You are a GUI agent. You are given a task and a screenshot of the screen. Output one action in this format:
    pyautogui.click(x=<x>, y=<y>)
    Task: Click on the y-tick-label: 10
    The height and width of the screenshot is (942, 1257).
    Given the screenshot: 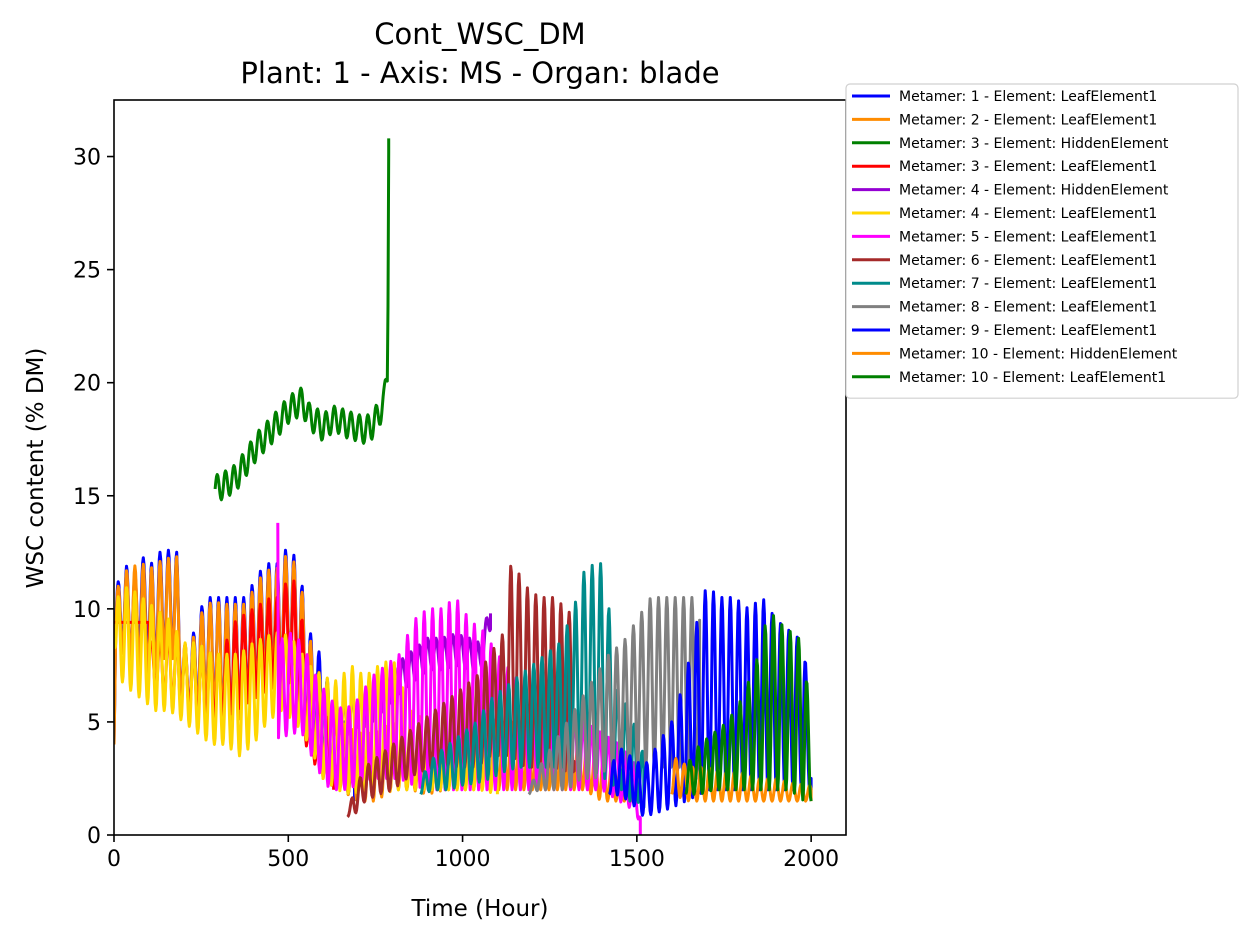 What is the action you would take?
    pyautogui.click(x=87, y=610)
    